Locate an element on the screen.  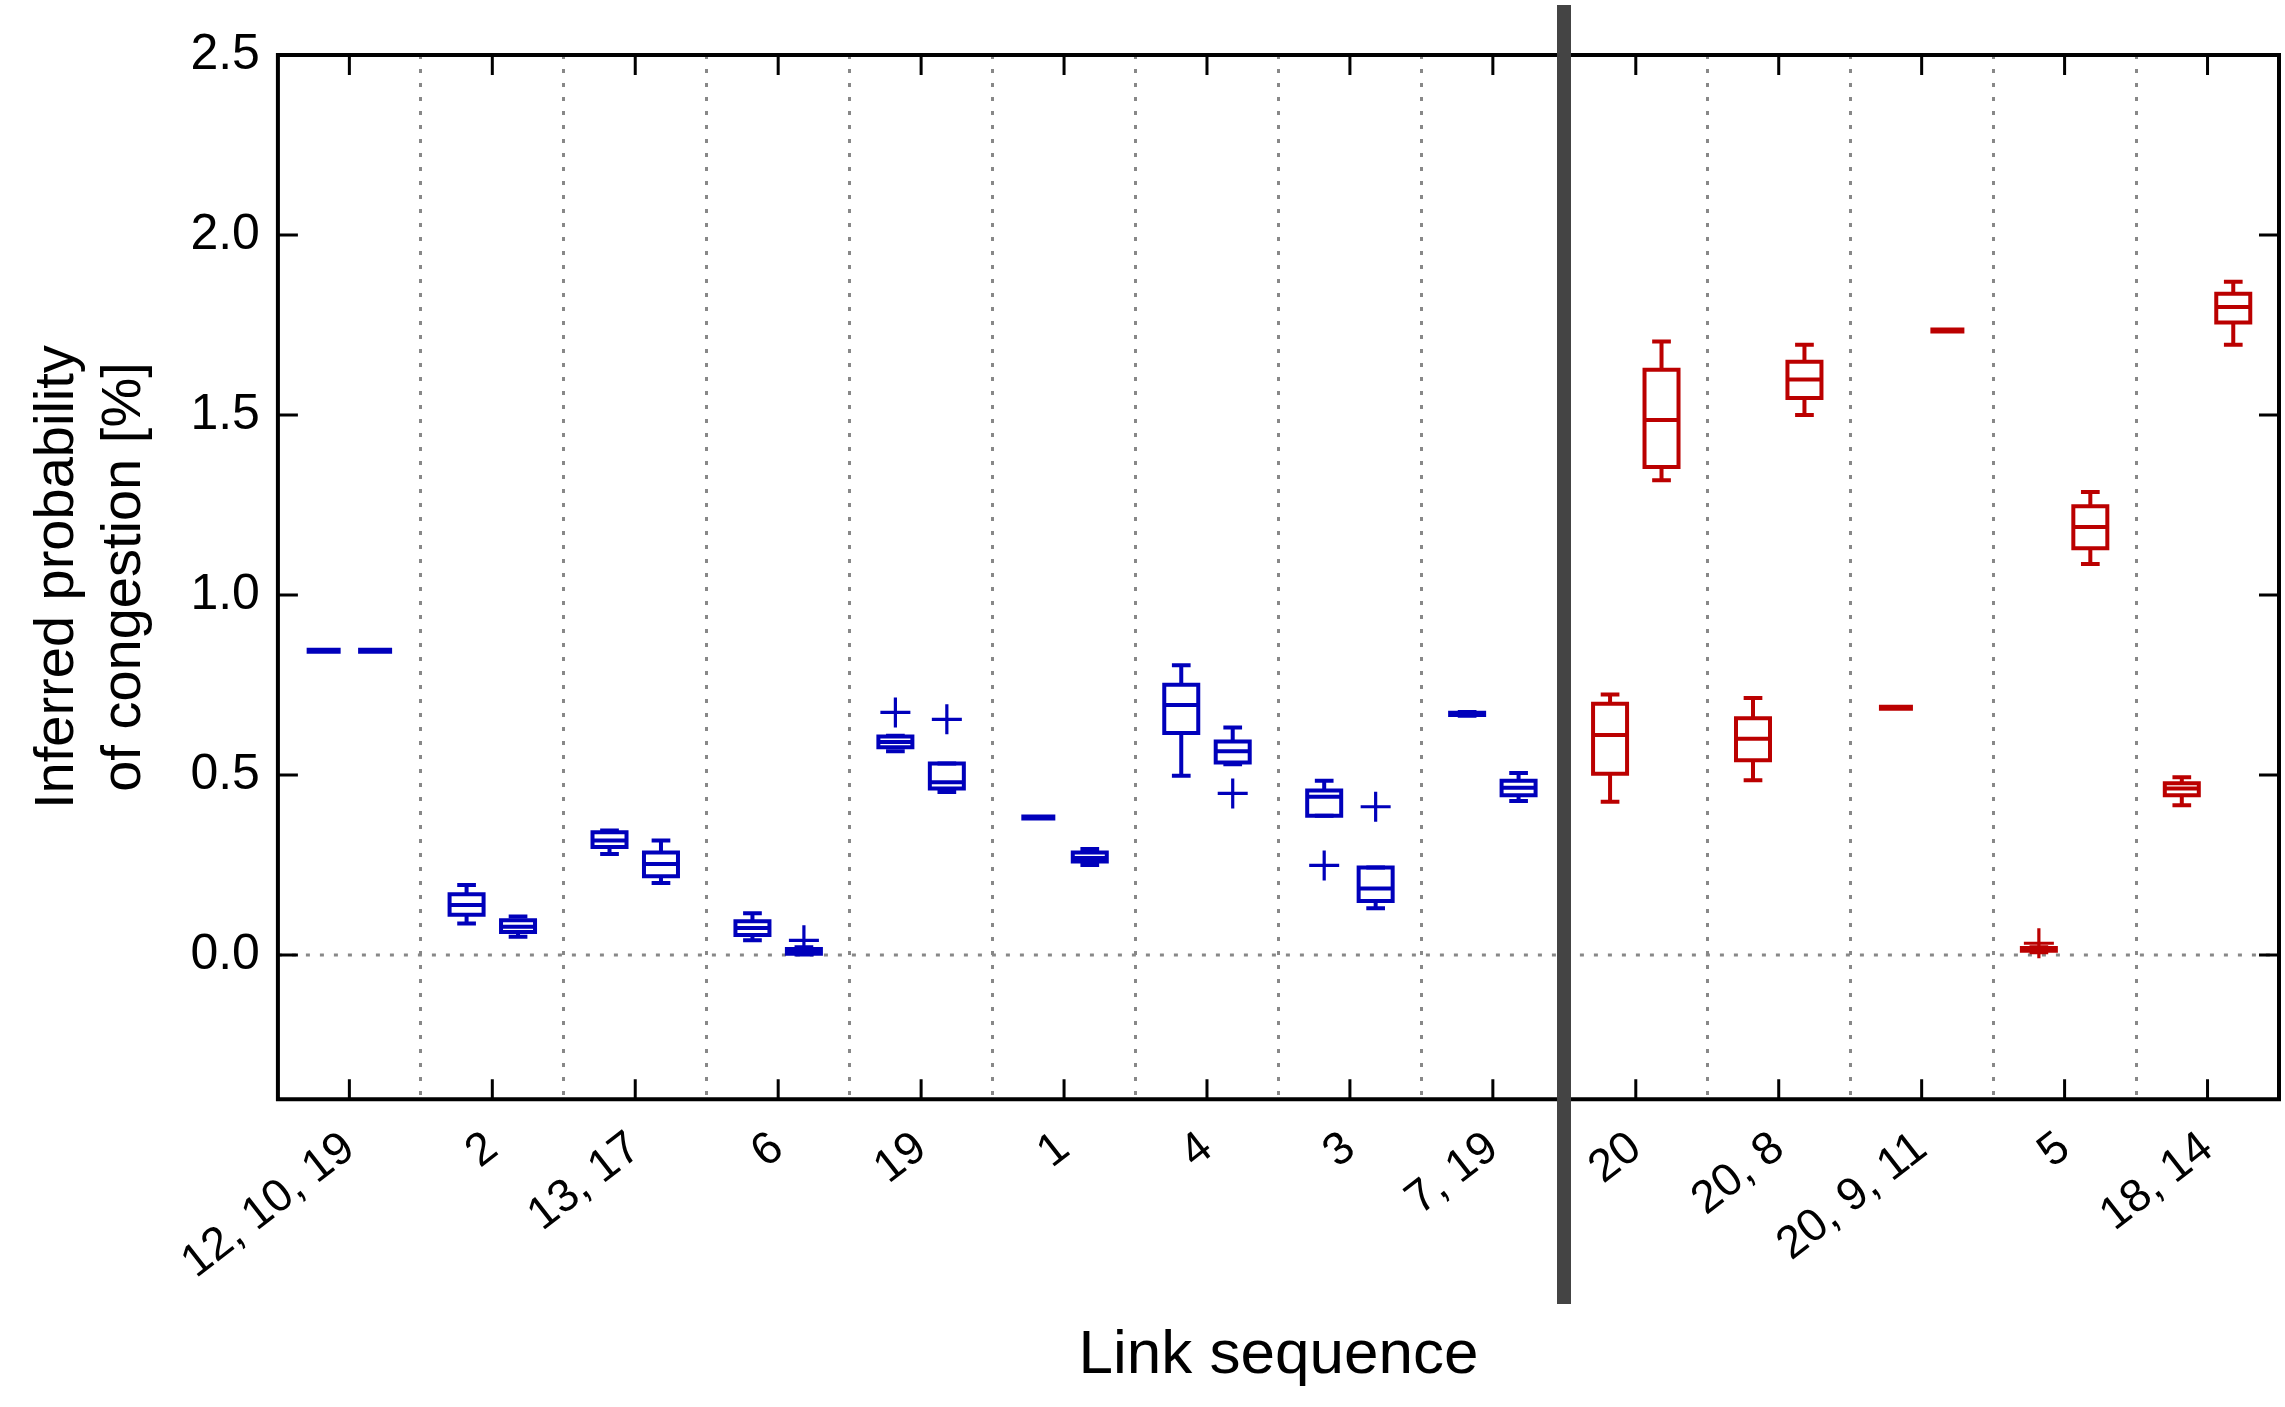
y-tick-label: 2.5 is located at coordinates (225, 51).